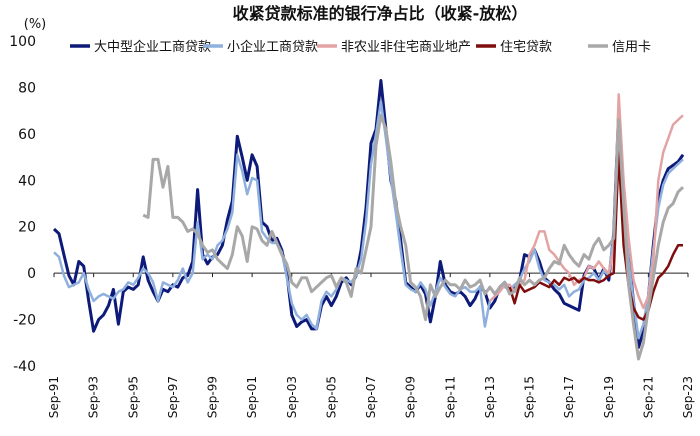  I want to click on x-tick-label: Sep-11, so click(450, 397).